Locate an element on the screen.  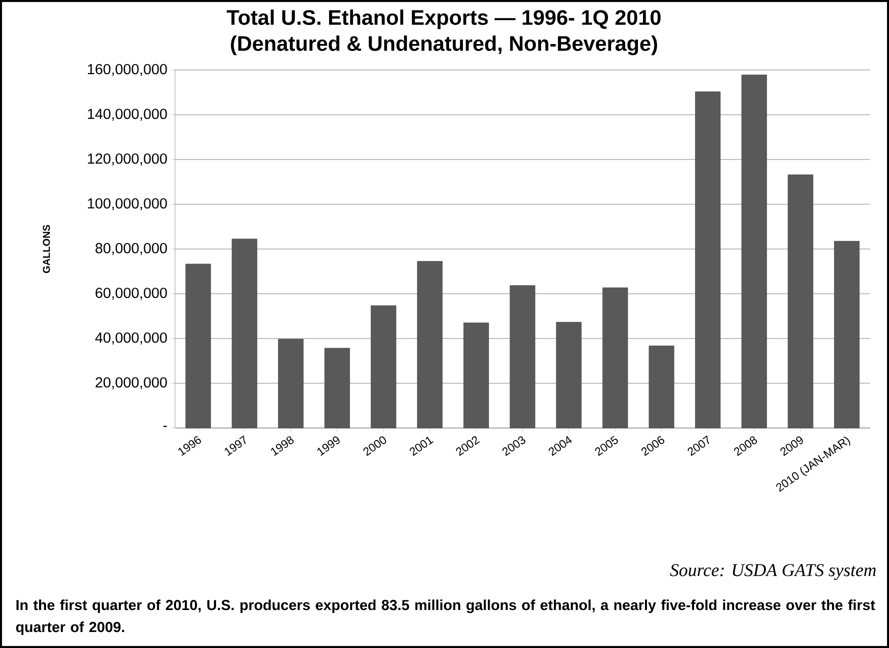
text: In the first quarter of 2010, U.S. producers exported 83.5 million gallons of ethanol, a nearly five-fold increase over the first quarter of 2009. is located at coordinates (446, 618).